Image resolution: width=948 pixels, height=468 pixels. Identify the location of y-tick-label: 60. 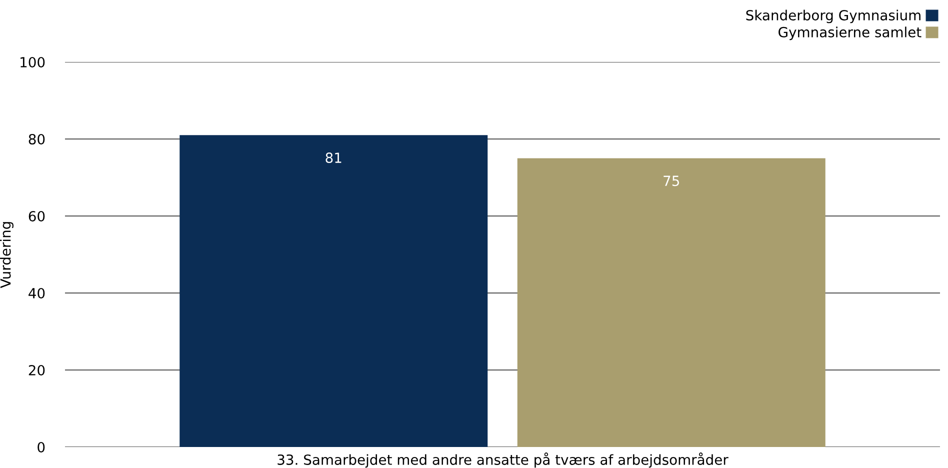
(36, 216).